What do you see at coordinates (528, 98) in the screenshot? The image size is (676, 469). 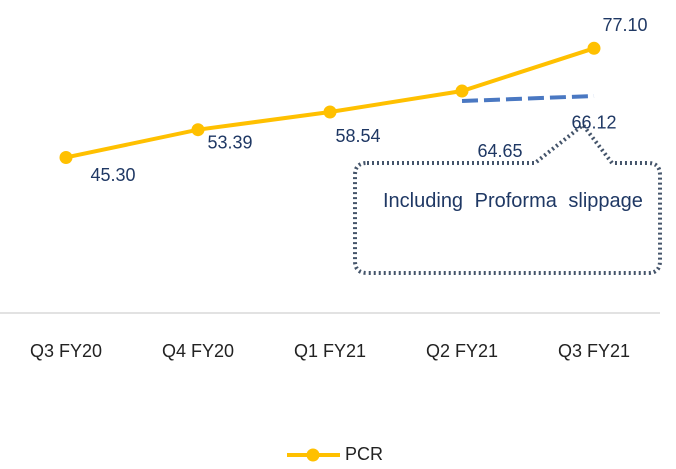 I see `proforma-line` at bounding box center [528, 98].